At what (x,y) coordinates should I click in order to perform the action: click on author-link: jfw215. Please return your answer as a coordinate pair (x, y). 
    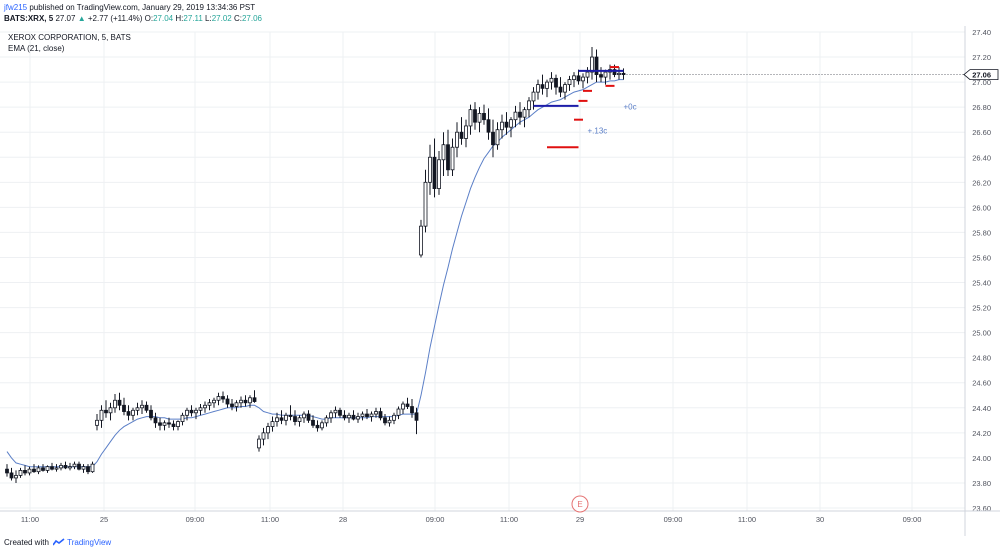
    Looking at the image, I should click on (16, 7).